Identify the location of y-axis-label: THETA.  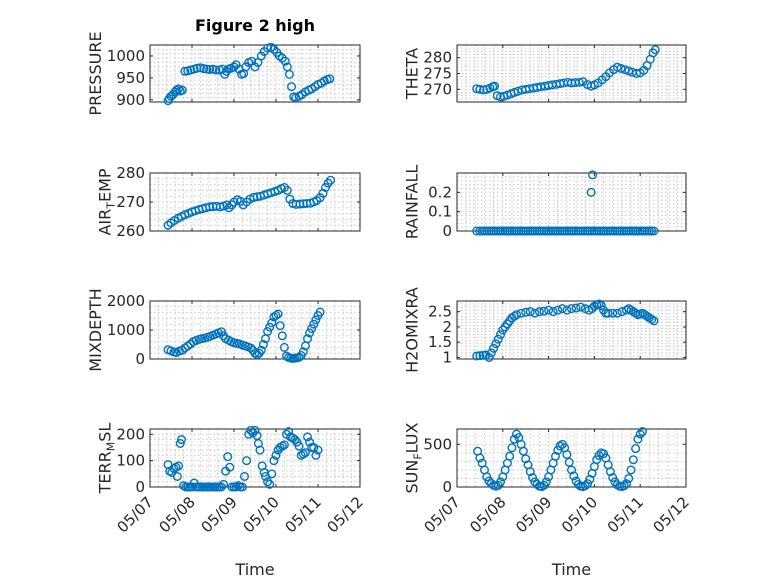
(411, 74).